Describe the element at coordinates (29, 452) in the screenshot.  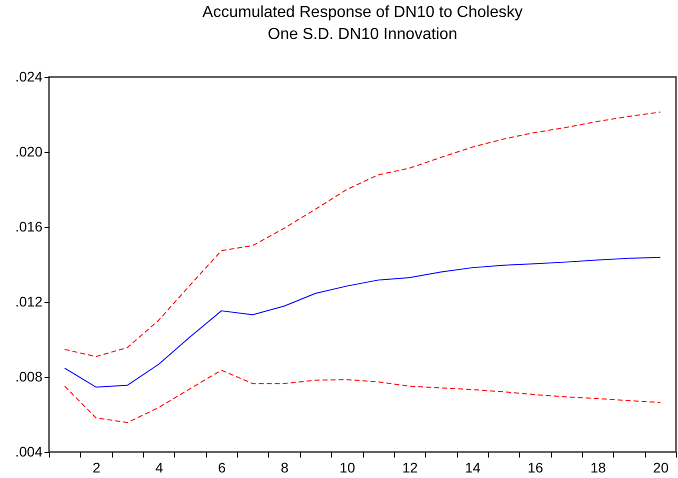
I see `y-tick-label: .004` at that location.